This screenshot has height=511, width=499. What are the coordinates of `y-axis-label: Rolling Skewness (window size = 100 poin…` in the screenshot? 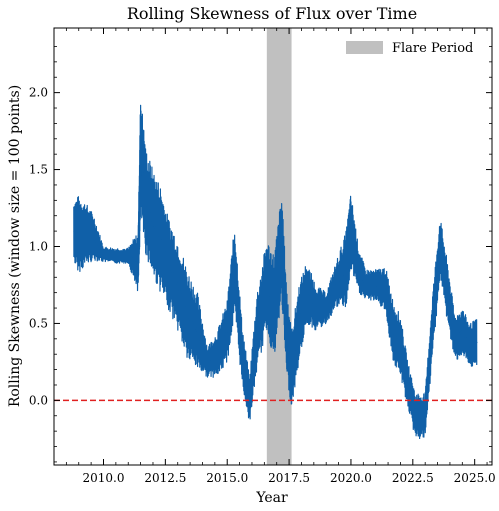 It's located at (15, 246).